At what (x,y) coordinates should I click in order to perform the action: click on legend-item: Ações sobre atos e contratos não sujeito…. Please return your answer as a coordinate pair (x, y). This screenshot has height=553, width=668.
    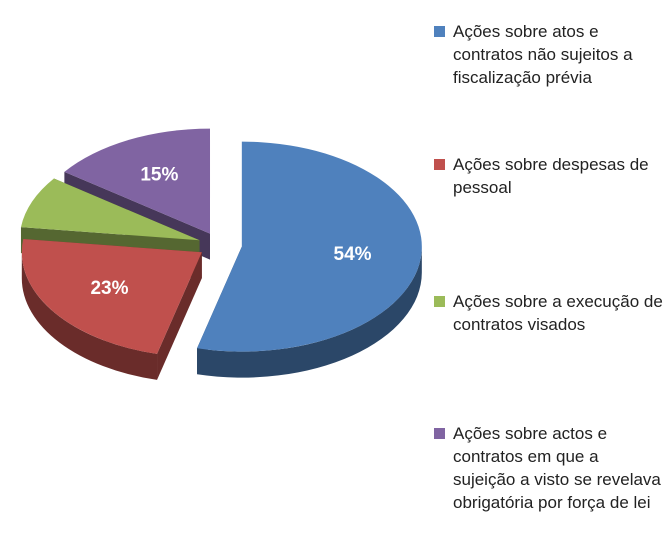
    Looking at the image, I should click on (549, 54).